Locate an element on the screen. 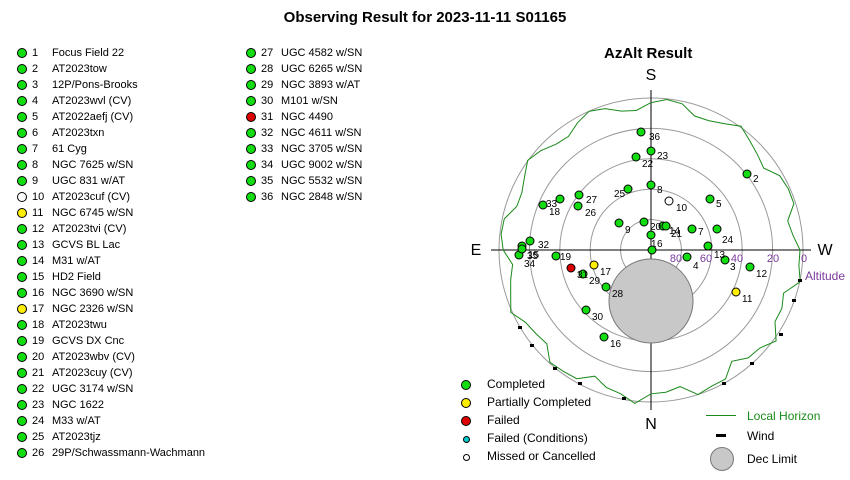 The image size is (850, 480). target-marker-label: 32 is located at coordinates (544, 245).